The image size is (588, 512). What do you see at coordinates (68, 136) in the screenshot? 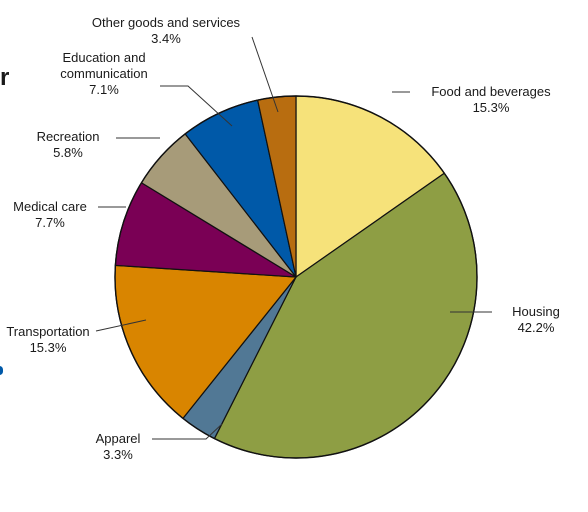
I see `slice-name-recreation: Recreation` at bounding box center [68, 136].